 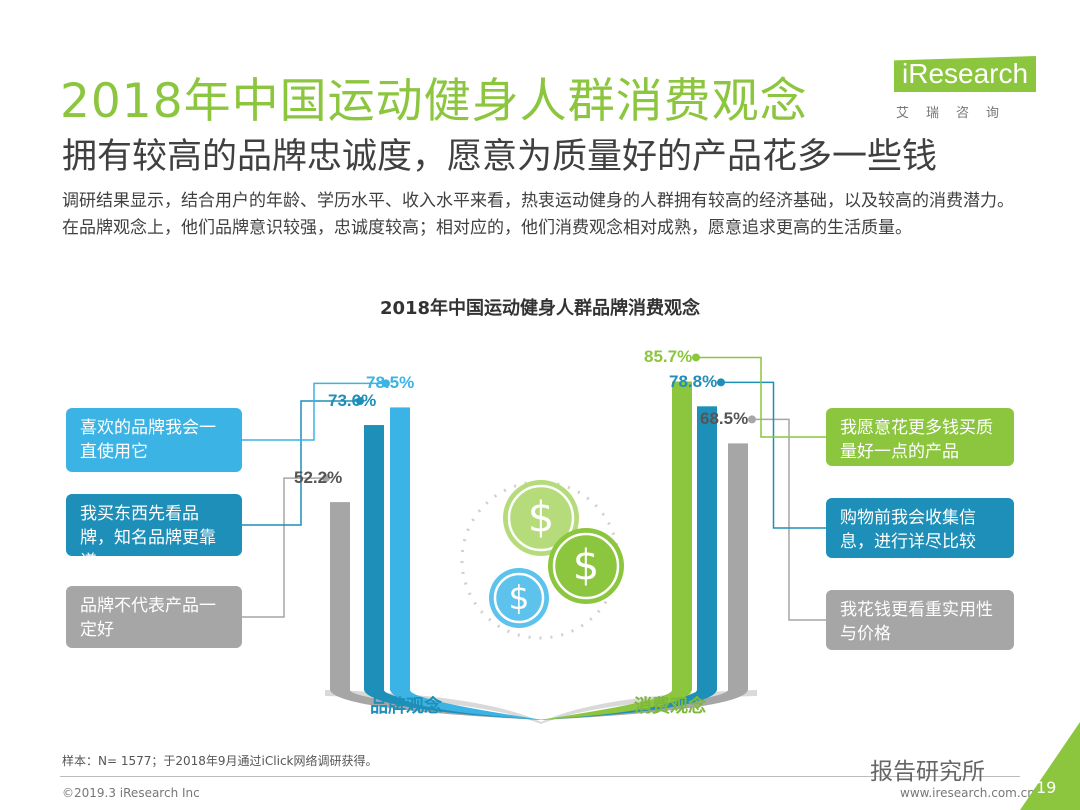 What do you see at coordinates (500, 157) in the screenshot?
I see `page-subtitle: 拥有较高的品牌忠诚度，愿意为质量好的产品花多一些钱` at bounding box center [500, 157].